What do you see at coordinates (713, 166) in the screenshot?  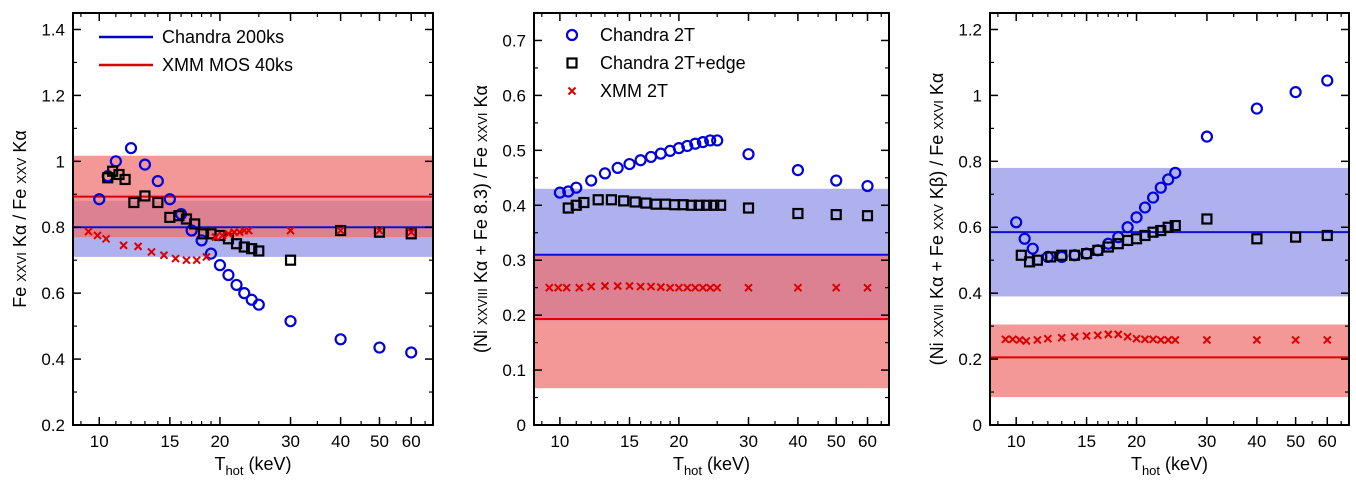 I see `series-chandra-2t` at bounding box center [713, 166].